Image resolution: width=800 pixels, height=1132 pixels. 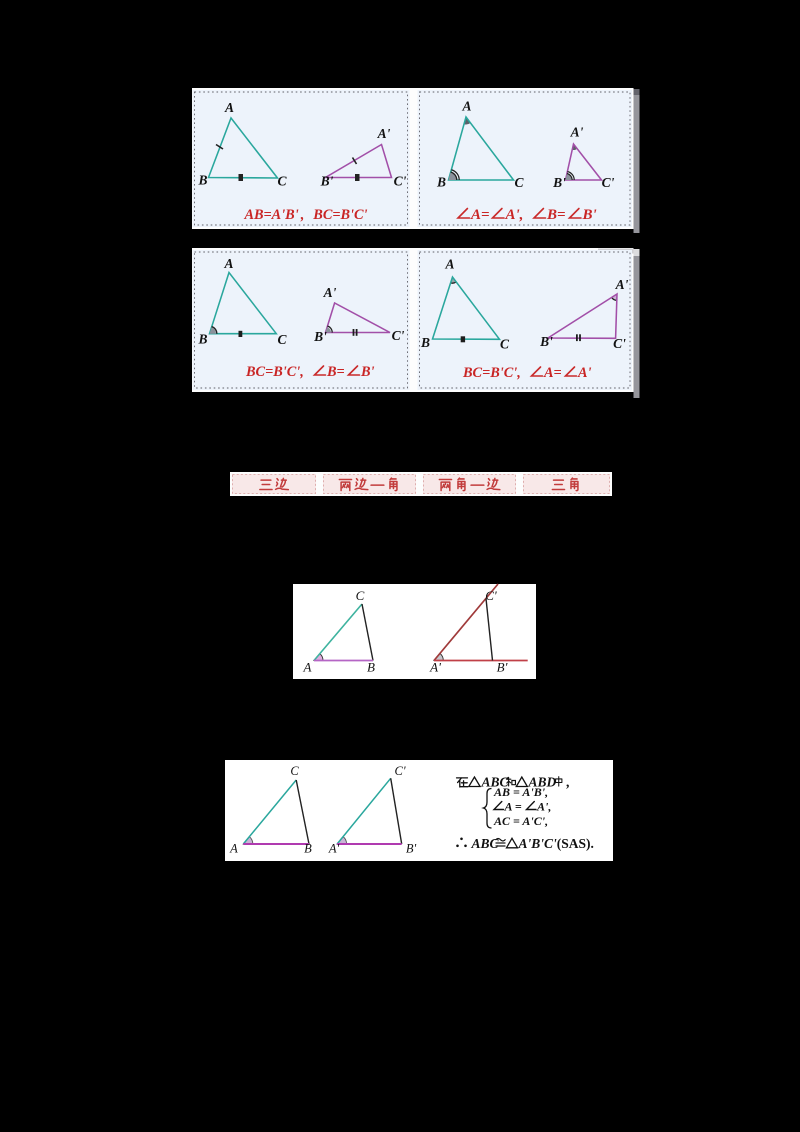 I want to click on svg-text: AC = A'C',, so click(x=520, y=821).